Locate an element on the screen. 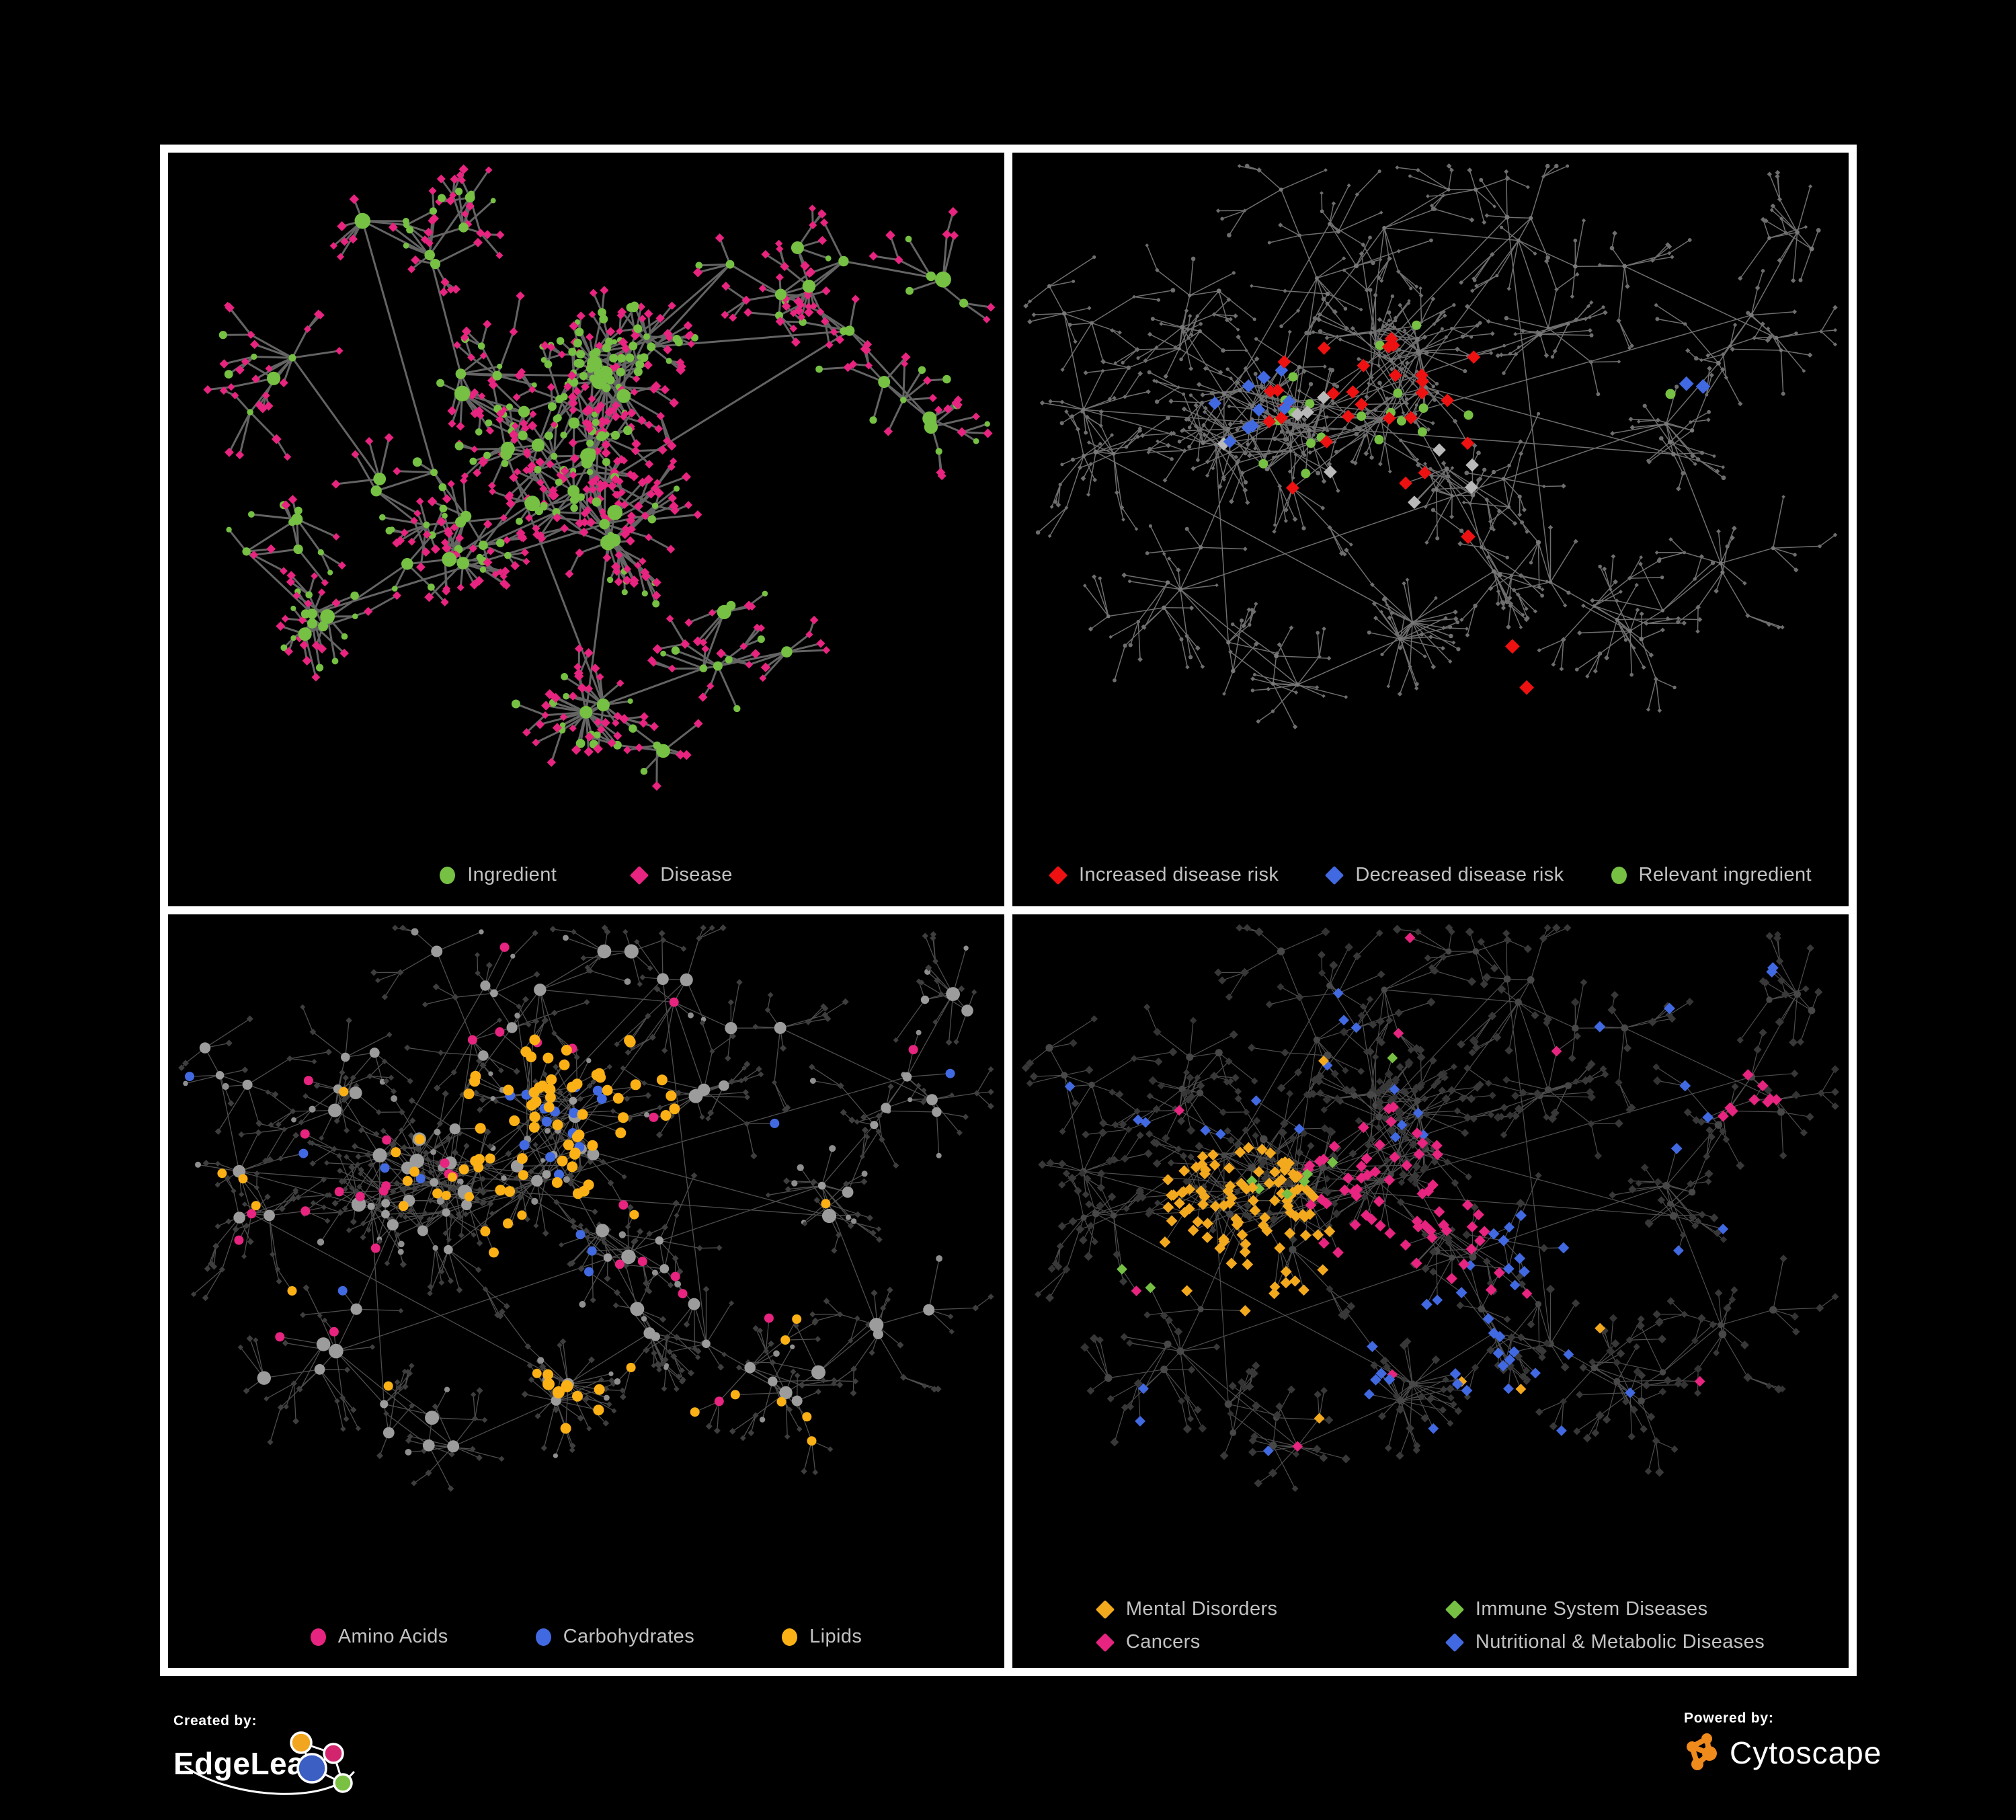 This screenshot has width=2016, height=1820. cytoscape-credit: Powered by: Cytoscape is located at coordinates (1783, 1742).